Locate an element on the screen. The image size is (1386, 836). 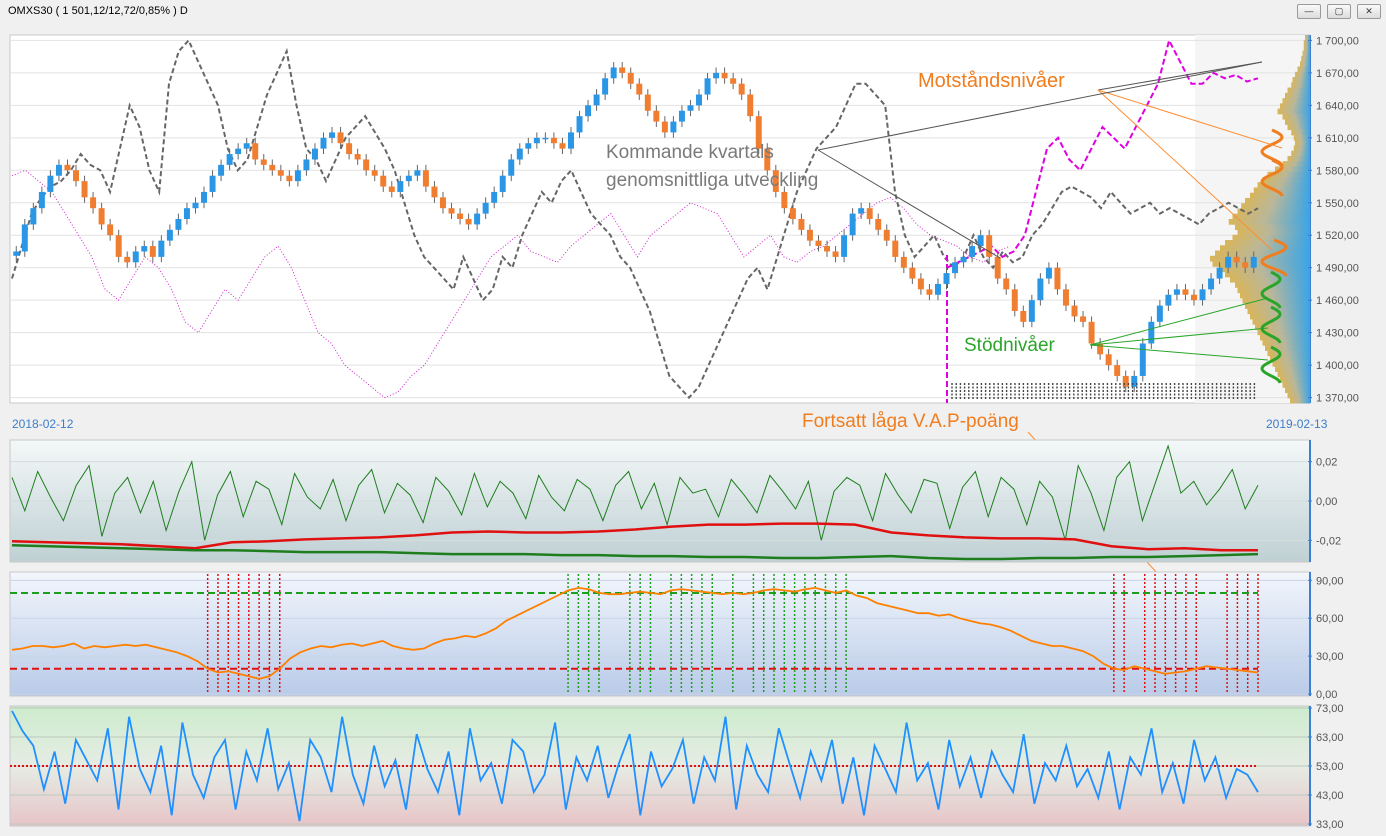
rsi-tick-label: 33,00 is located at coordinates (1330, 825).